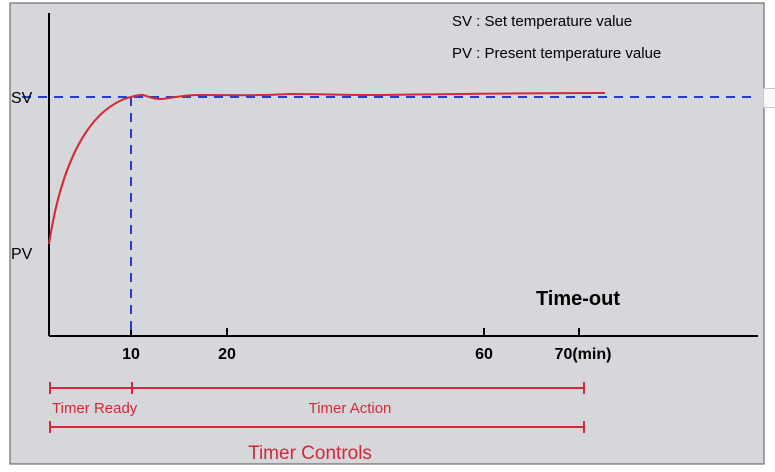  What do you see at coordinates (542, 21) in the screenshot?
I see `legend-sv: SV : Set temperature value` at bounding box center [542, 21].